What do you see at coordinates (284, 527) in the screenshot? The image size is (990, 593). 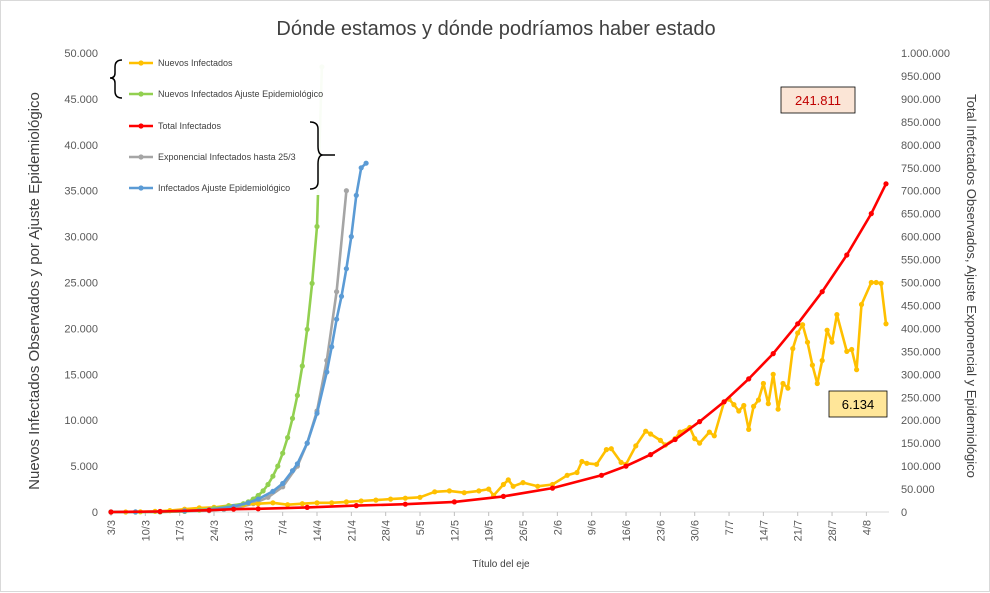 I see `x-tick-label: 7/4` at bounding box center [284, 527].